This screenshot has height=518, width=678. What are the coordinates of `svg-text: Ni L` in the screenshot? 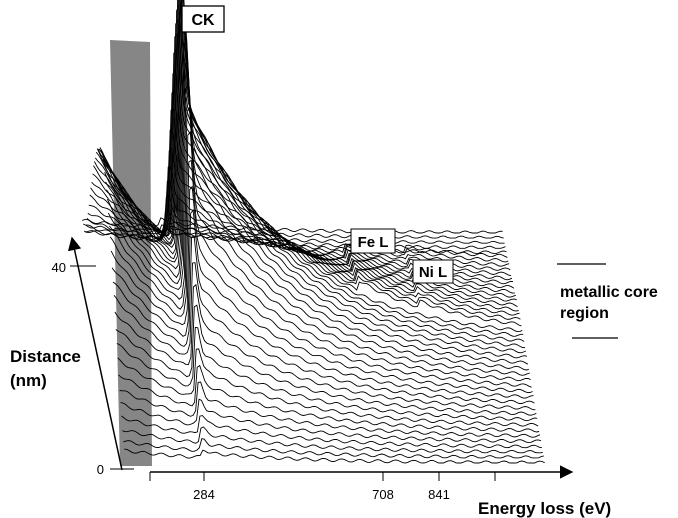 It's located at (433, 272).